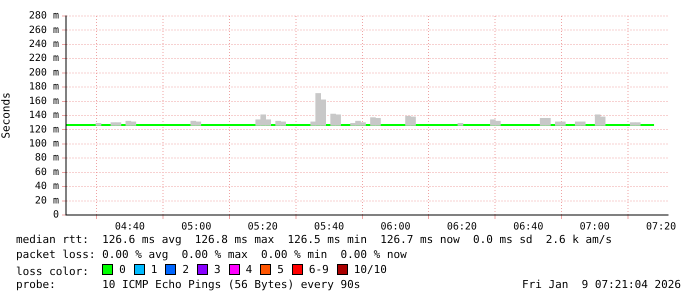 The width and height of the screenshot is (697, 297). I want to click on text: probe: 10 ICMP Echo Pings (56 Bytes) every 90s, so click(188, 284).